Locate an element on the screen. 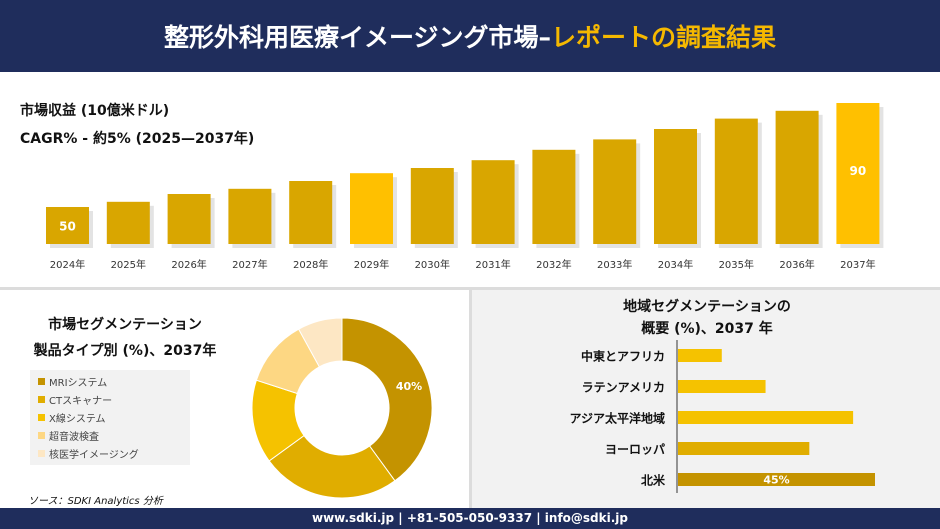  year-tick-label: 2025年 is located at coordinates (128, 264).